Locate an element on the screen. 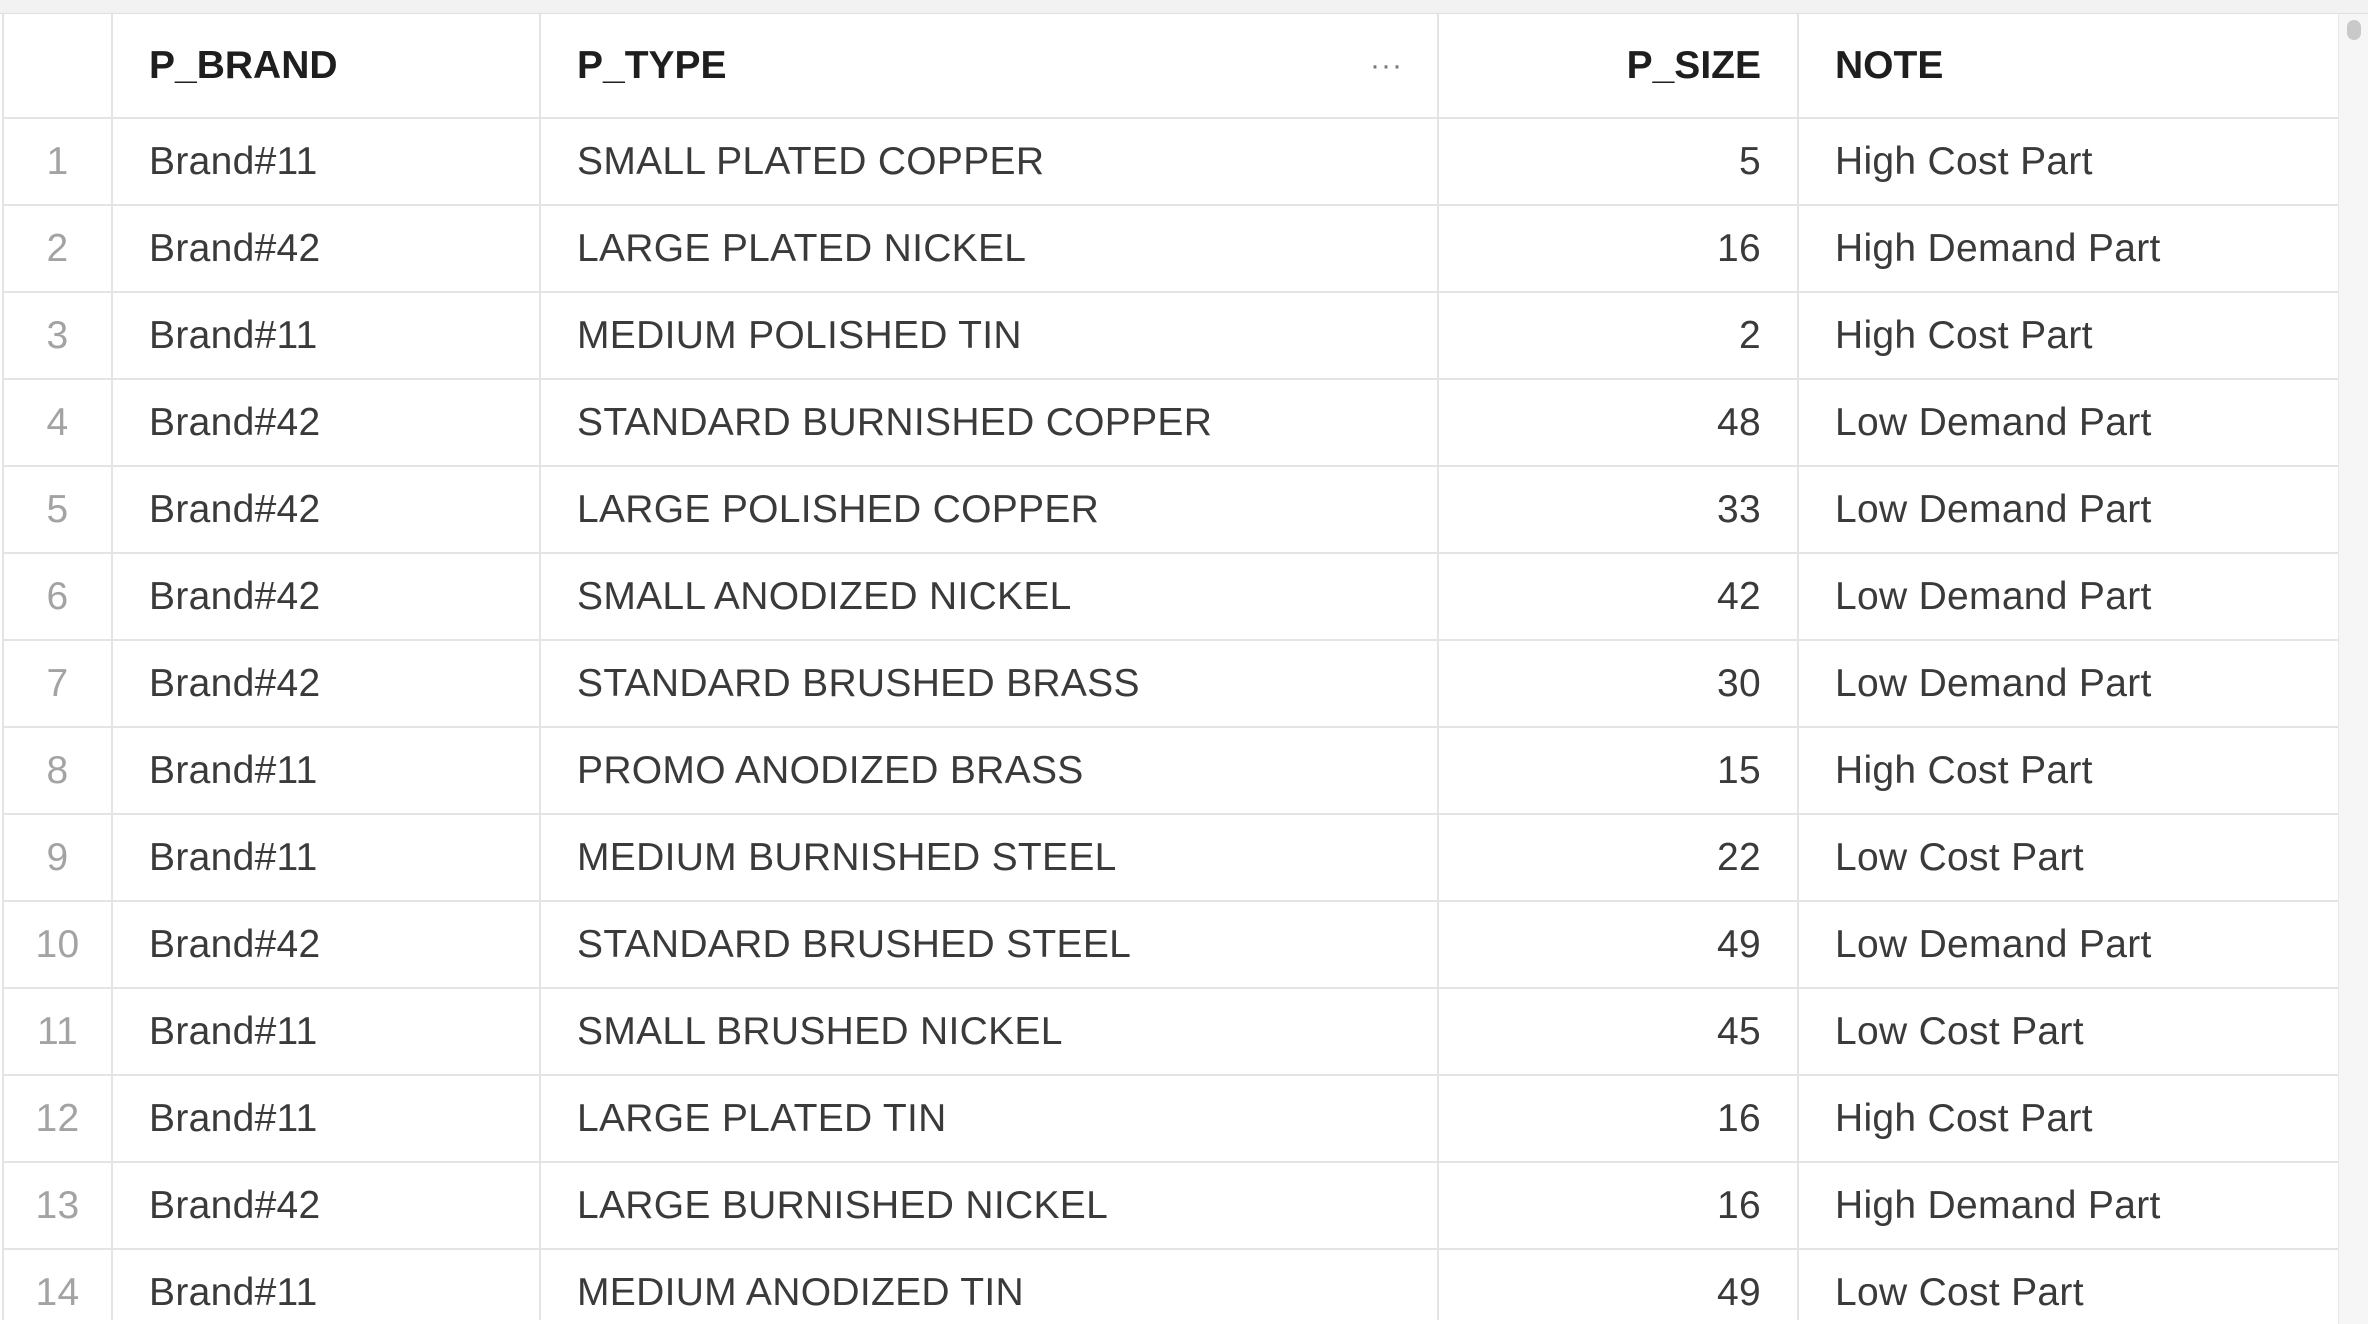 The image size is (2368, 1324). column-header-label: P_BRAND is located at coordinates (243, 65).